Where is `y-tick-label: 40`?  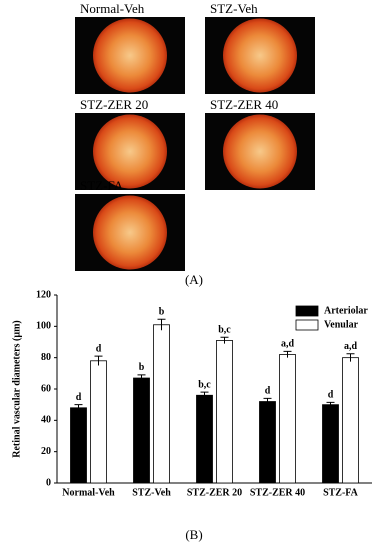
y-tick-label: 40 is located at coordinates (46, 420).